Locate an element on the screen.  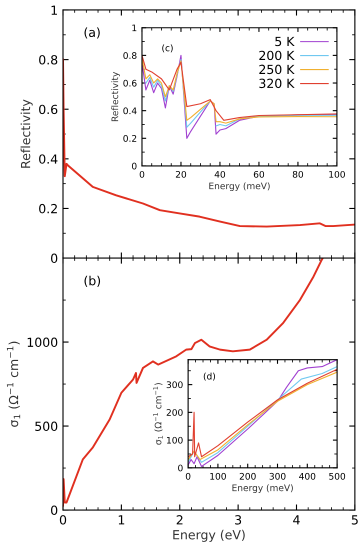
y-tick-label: 1000 is located at coordinates (43, 342).